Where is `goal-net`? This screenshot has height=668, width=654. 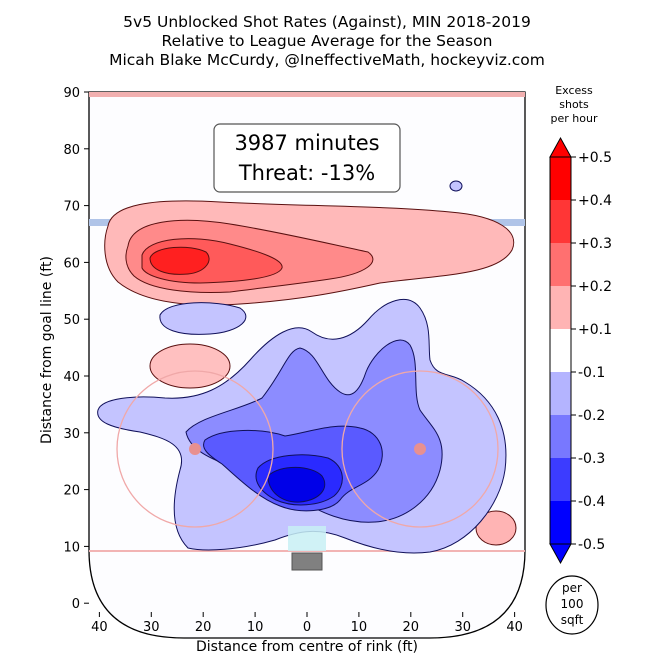
goal-net is located at coordinates (307, 561).